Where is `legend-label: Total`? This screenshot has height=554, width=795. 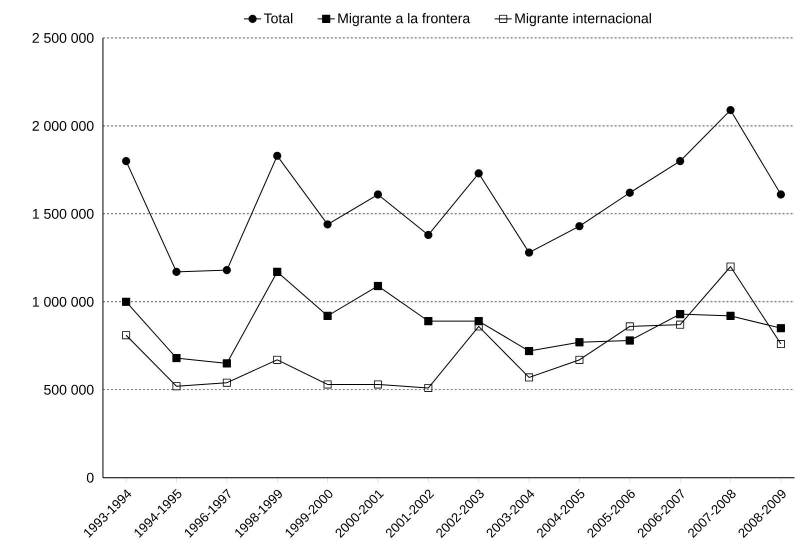 legend-label: Total is located at coordinates (278, 18).